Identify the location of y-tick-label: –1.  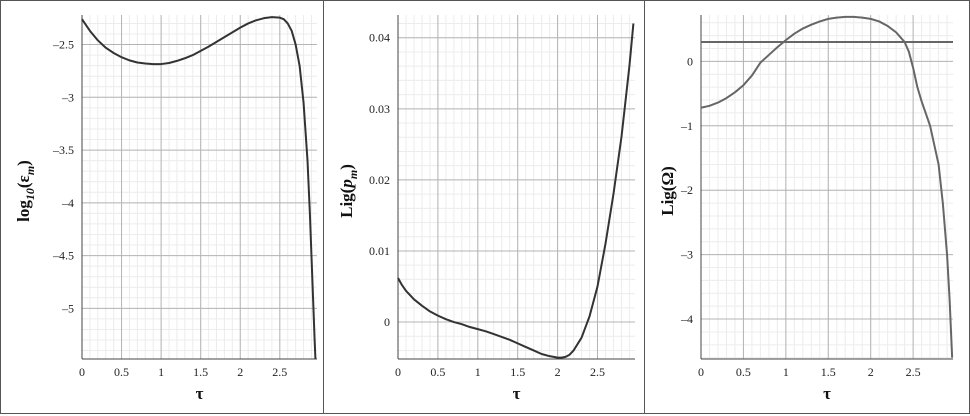
(686, 126).